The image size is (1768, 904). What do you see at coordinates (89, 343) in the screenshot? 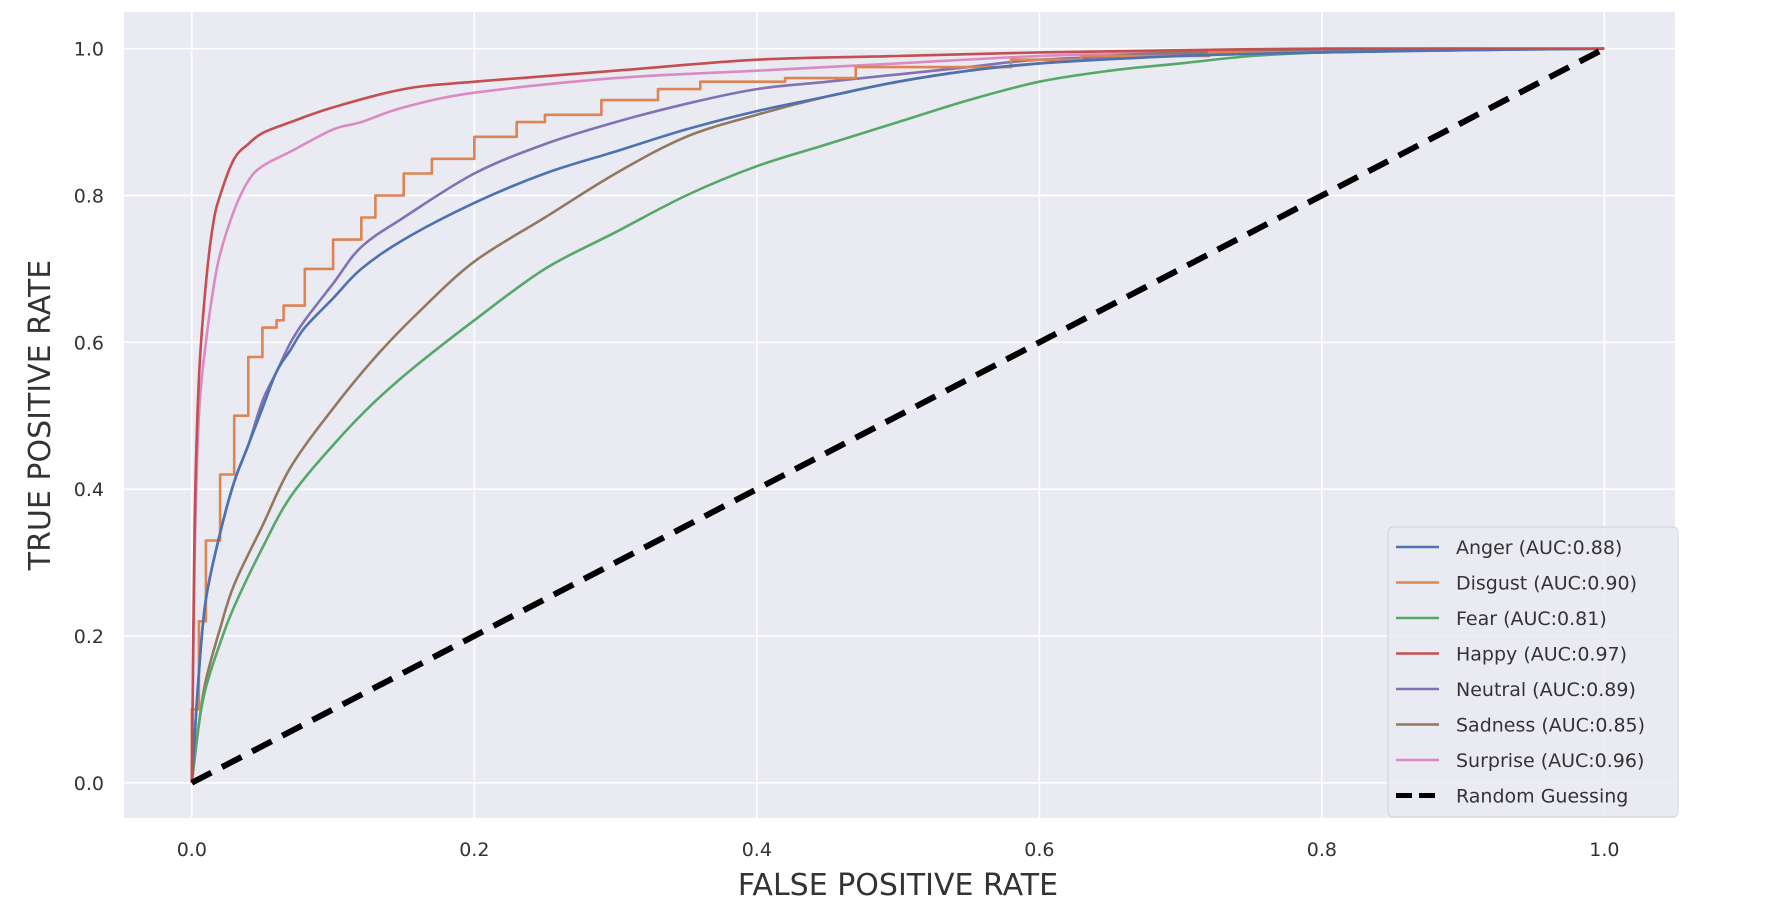
I see `y-tick-label: 0.6` at bounding box center [89, 343].